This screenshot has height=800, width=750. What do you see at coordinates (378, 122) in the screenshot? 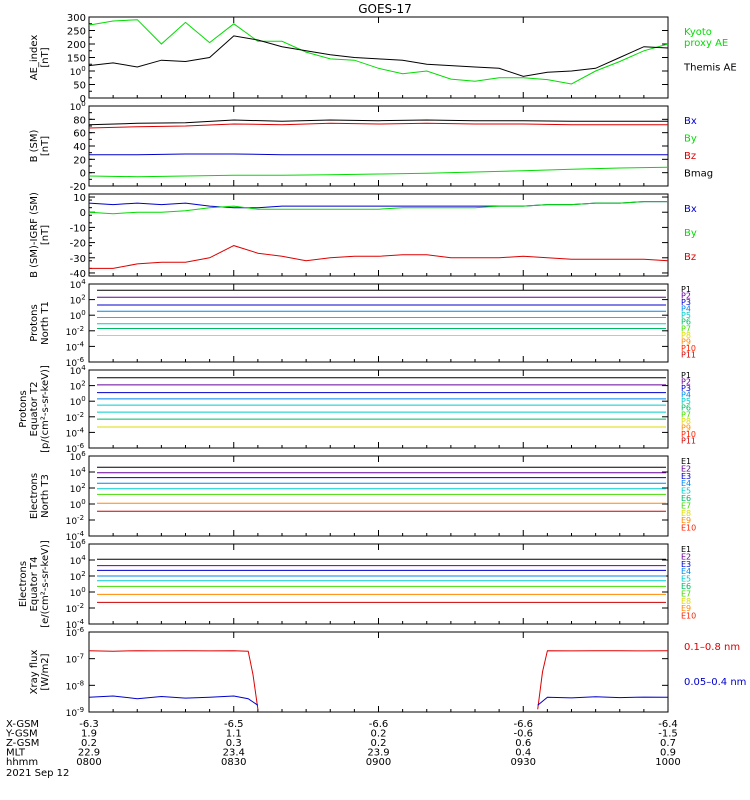
I see `series-line-bmag` at bounding box center [378, 122].